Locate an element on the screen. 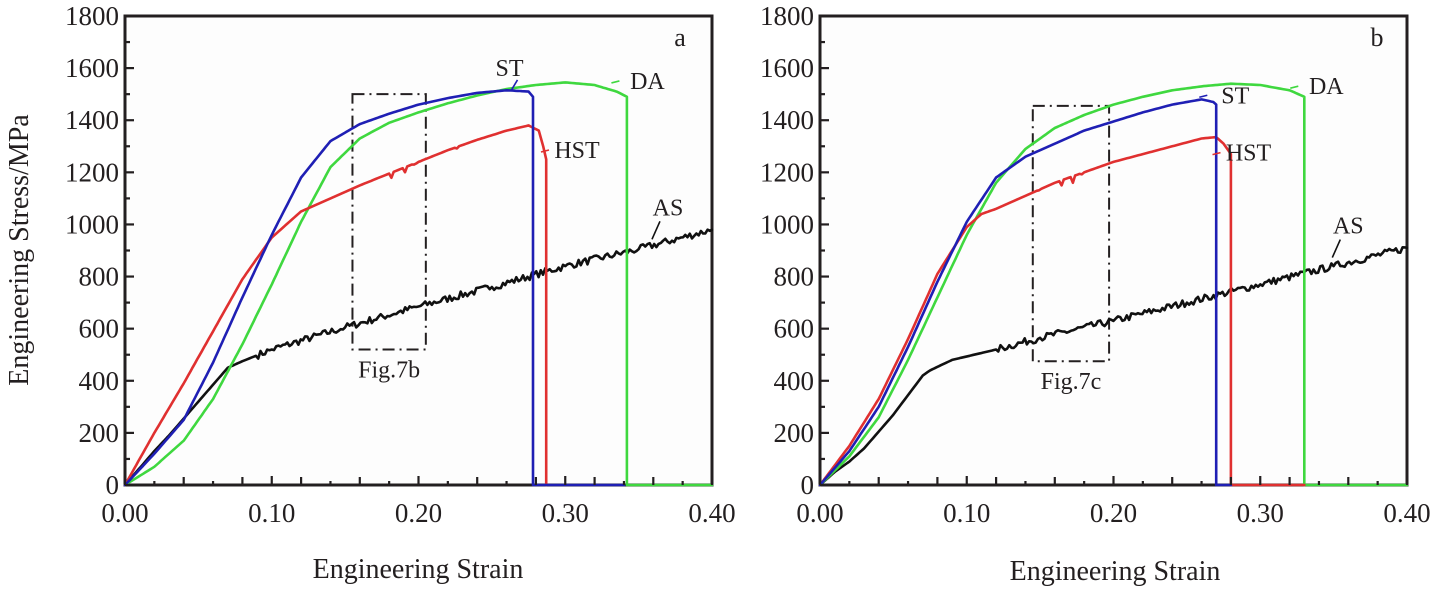  x-axis-title-b: Engineering Strain is located at coordinates (1115, 571).